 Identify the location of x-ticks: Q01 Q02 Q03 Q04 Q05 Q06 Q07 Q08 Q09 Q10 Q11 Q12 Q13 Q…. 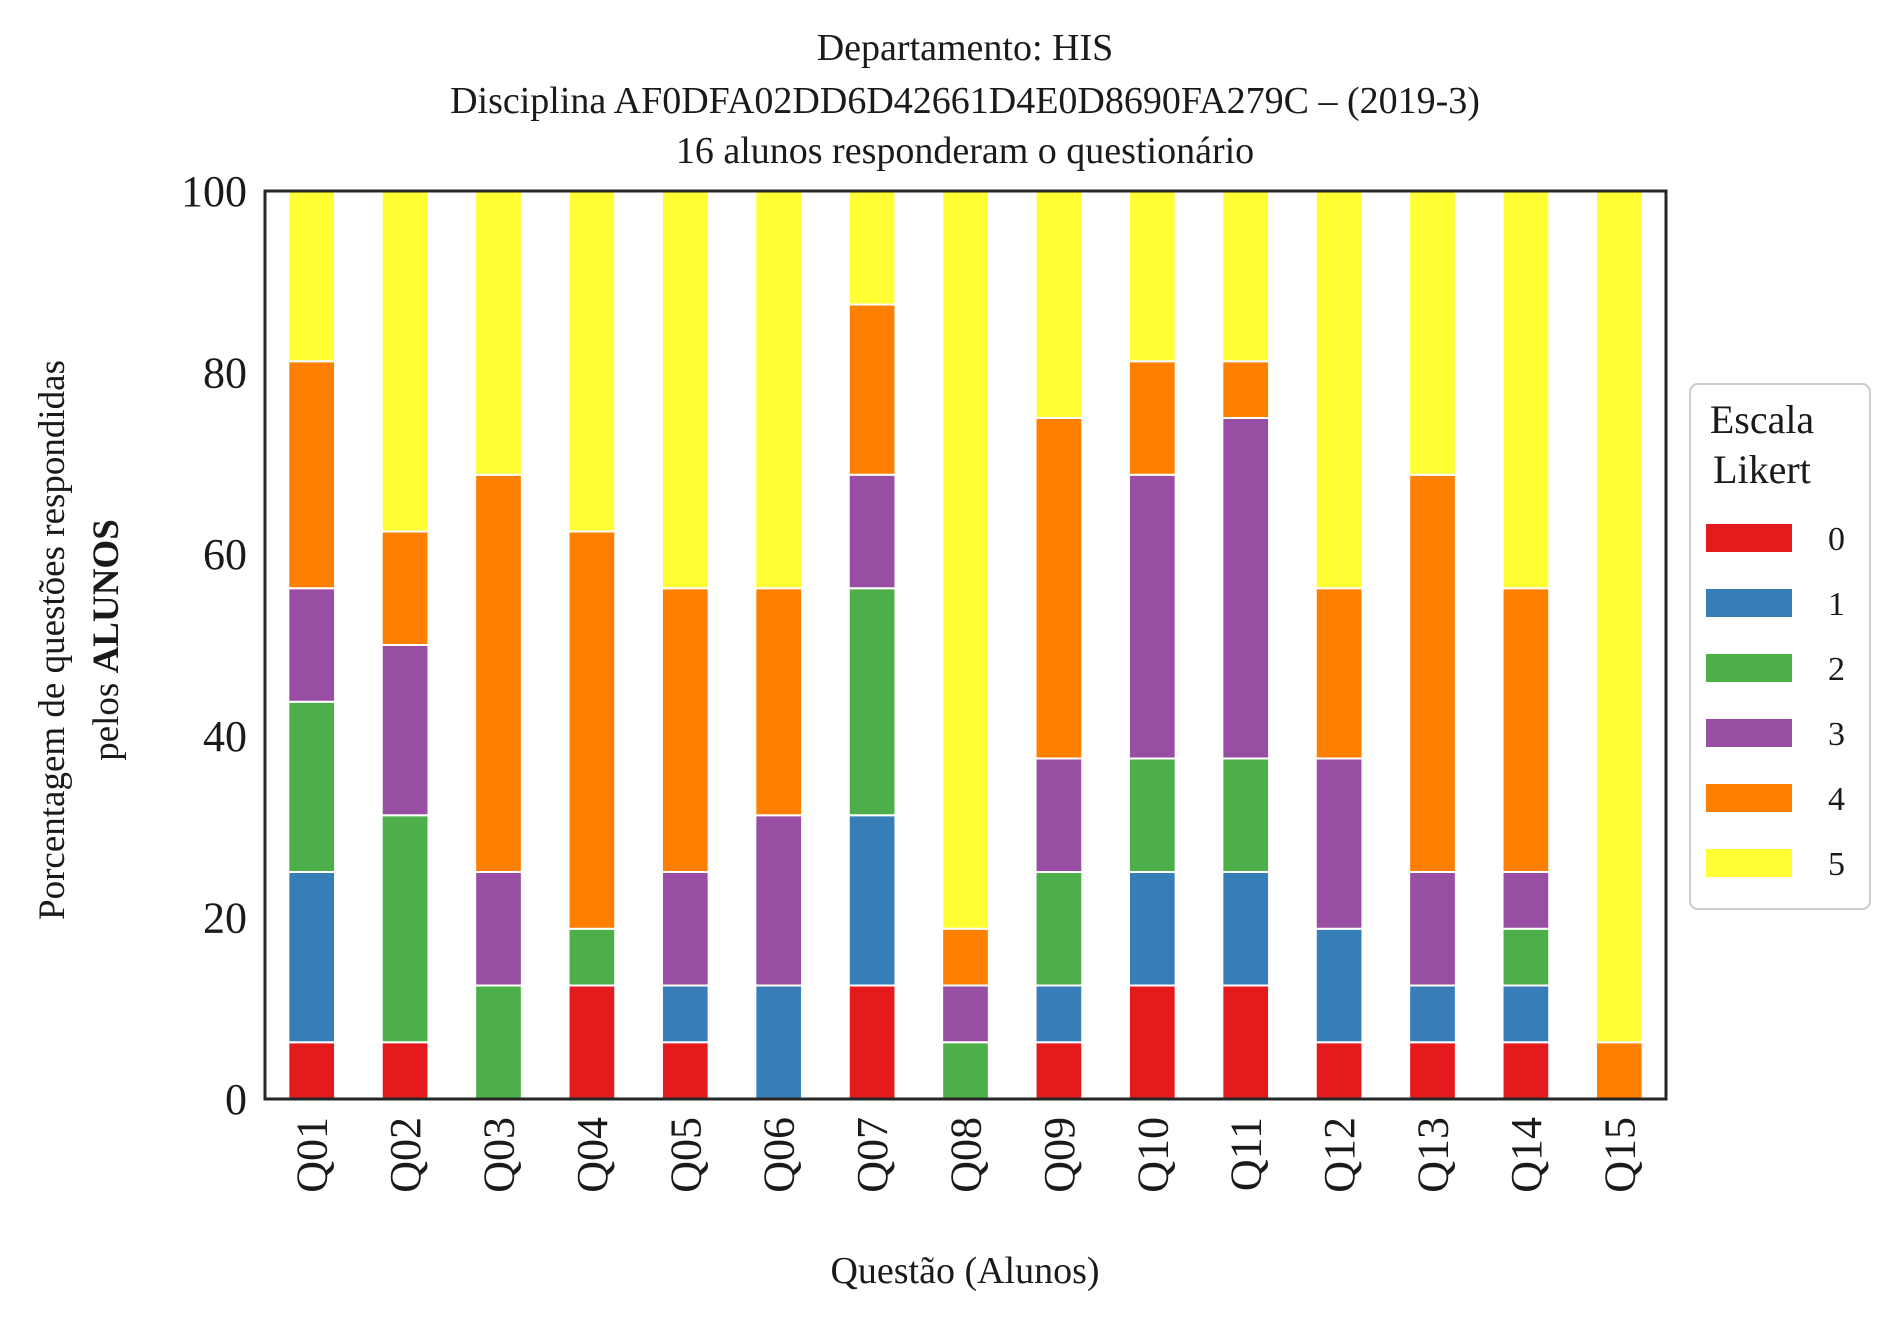
(966, 1155).